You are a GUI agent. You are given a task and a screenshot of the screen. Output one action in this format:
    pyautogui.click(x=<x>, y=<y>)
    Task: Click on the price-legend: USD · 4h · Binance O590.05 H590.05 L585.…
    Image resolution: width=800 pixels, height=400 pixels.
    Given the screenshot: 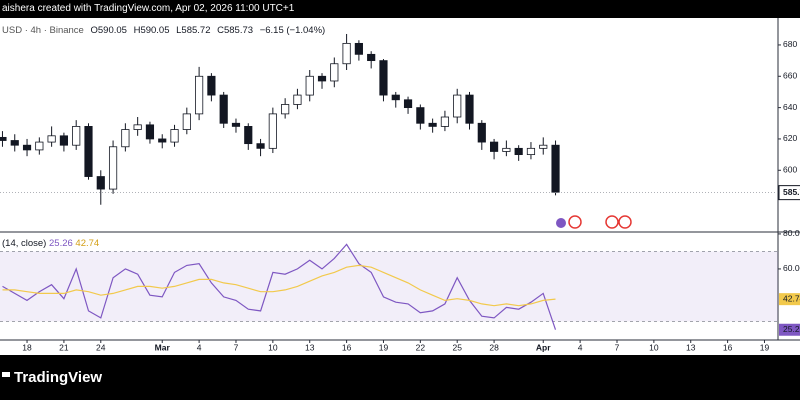 What is the action you would take?
    pyautogui.click(x=165, y=30)
    